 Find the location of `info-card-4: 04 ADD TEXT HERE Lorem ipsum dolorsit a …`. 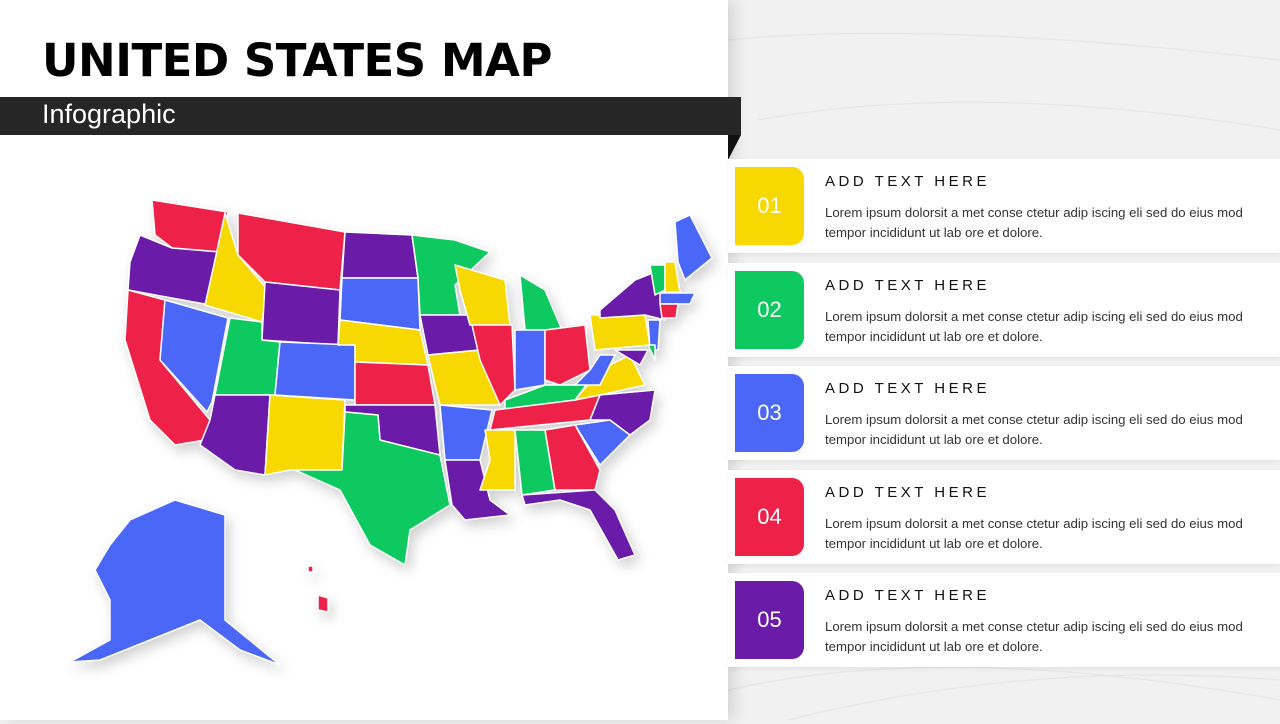

info-card-4: 04 ADD TEXT HERE Lorem ipsum dolorsit a … is located at coordinates (1004, 517).